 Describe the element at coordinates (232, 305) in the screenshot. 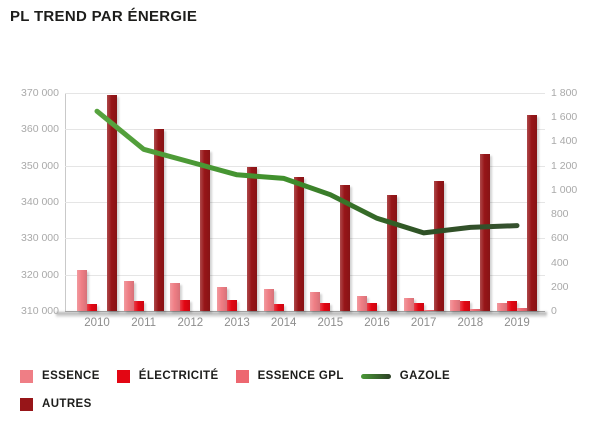

I see `bar--lectricit--2013` at that location.